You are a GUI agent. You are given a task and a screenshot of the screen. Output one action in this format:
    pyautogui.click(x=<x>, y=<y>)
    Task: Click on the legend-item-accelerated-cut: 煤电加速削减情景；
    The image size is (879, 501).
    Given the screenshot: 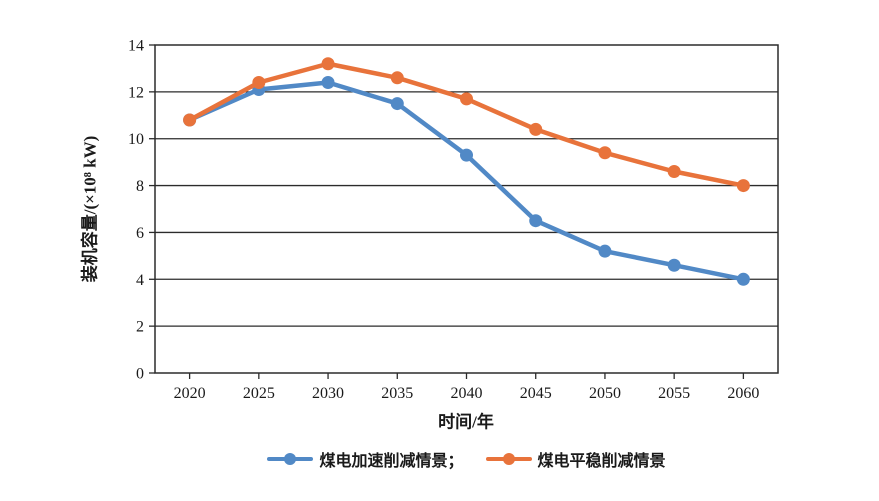 What is the action you would take?
    pyautogui.click(x=365, y=459)
    